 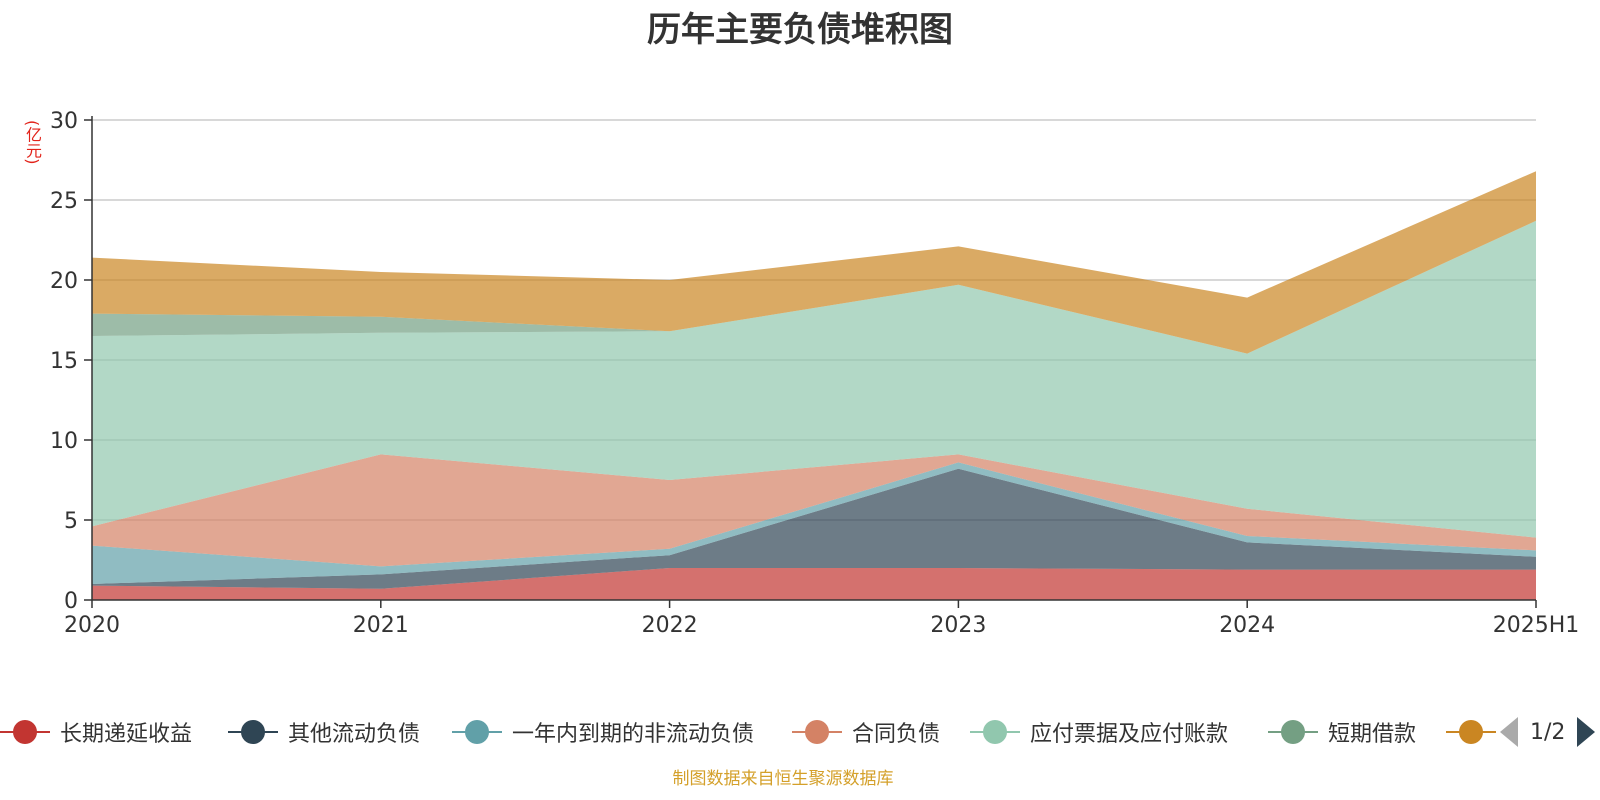 I want to click on x-tick-label: 2023, so click(x=958, y=625).